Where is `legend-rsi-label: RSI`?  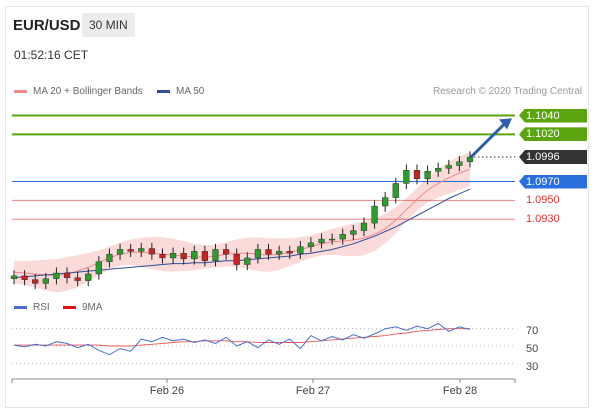 legend-rsi-label: RSI is located at coordinates (41, 307).